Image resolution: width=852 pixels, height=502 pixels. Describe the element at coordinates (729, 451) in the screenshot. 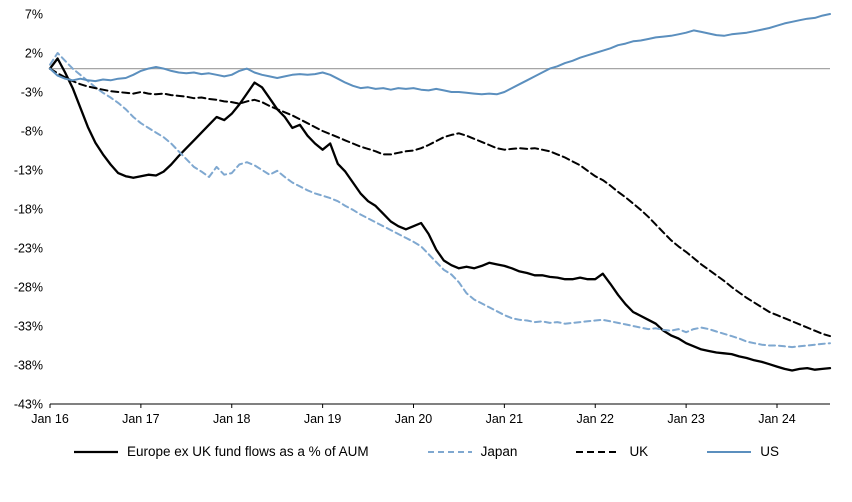

I see `solid-blue-line-icon` at that location.